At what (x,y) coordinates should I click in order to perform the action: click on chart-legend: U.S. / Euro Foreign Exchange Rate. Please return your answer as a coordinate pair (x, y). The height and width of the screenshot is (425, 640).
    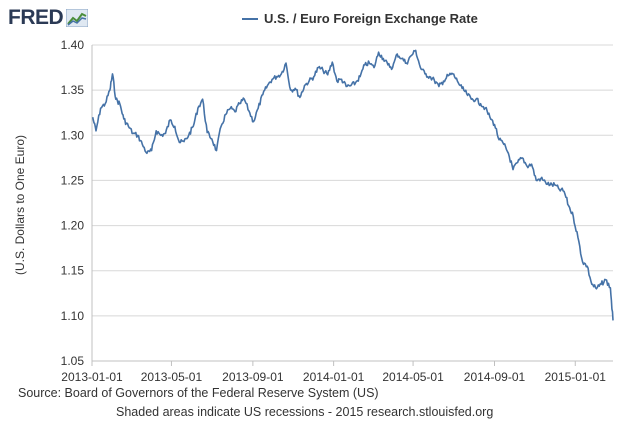
    Looking at the image, I should click on (360, 18).